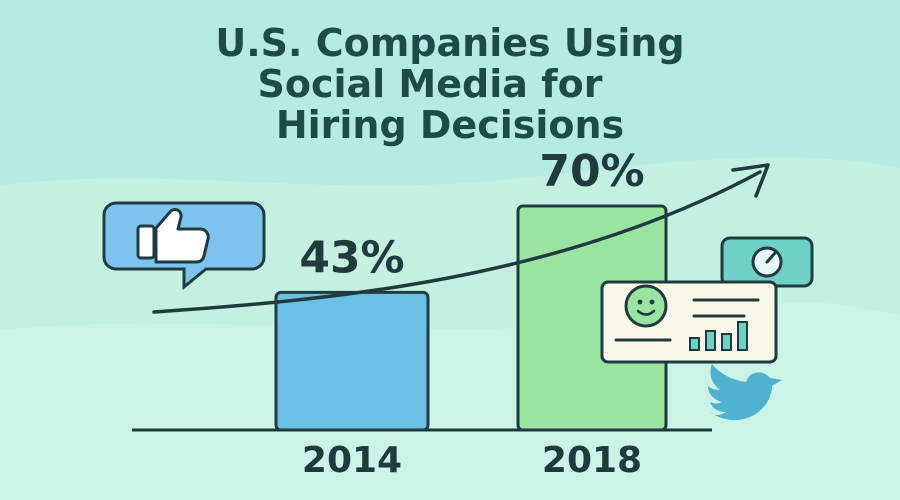 The height and width of the screenshot is (500, 900). I want to click on thumbs-up-icon, so click(184, 246).